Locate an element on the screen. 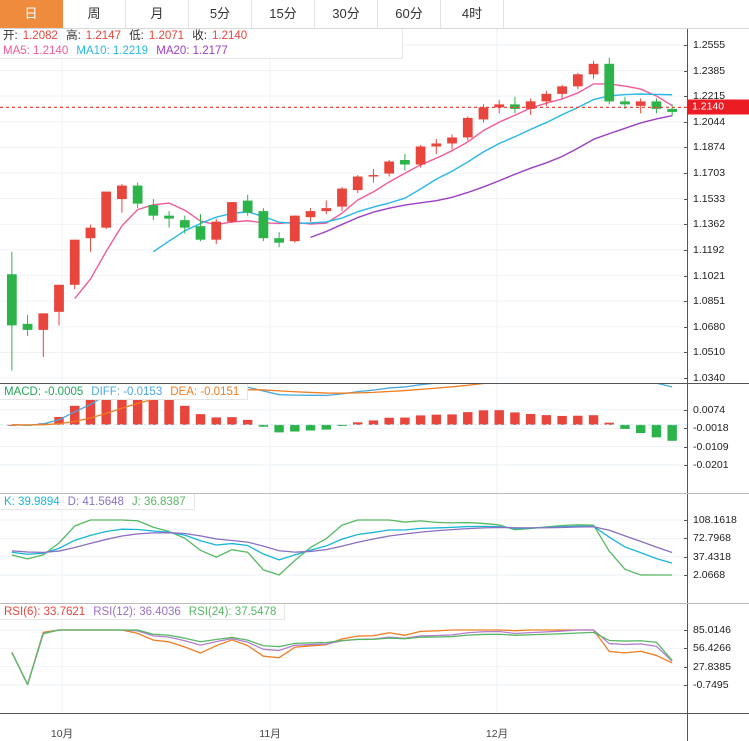  macd-plot is located at coordinates (343, 438).